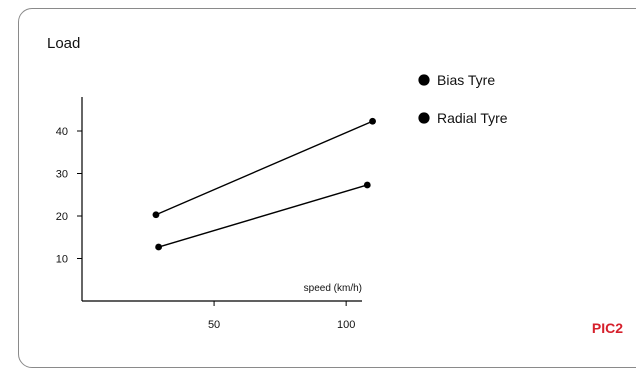 This screenshot has height=368, width=636. Describe the element at coordinates (214, 325) in the screenshot. I see `x-tick-label: 50` at that location.